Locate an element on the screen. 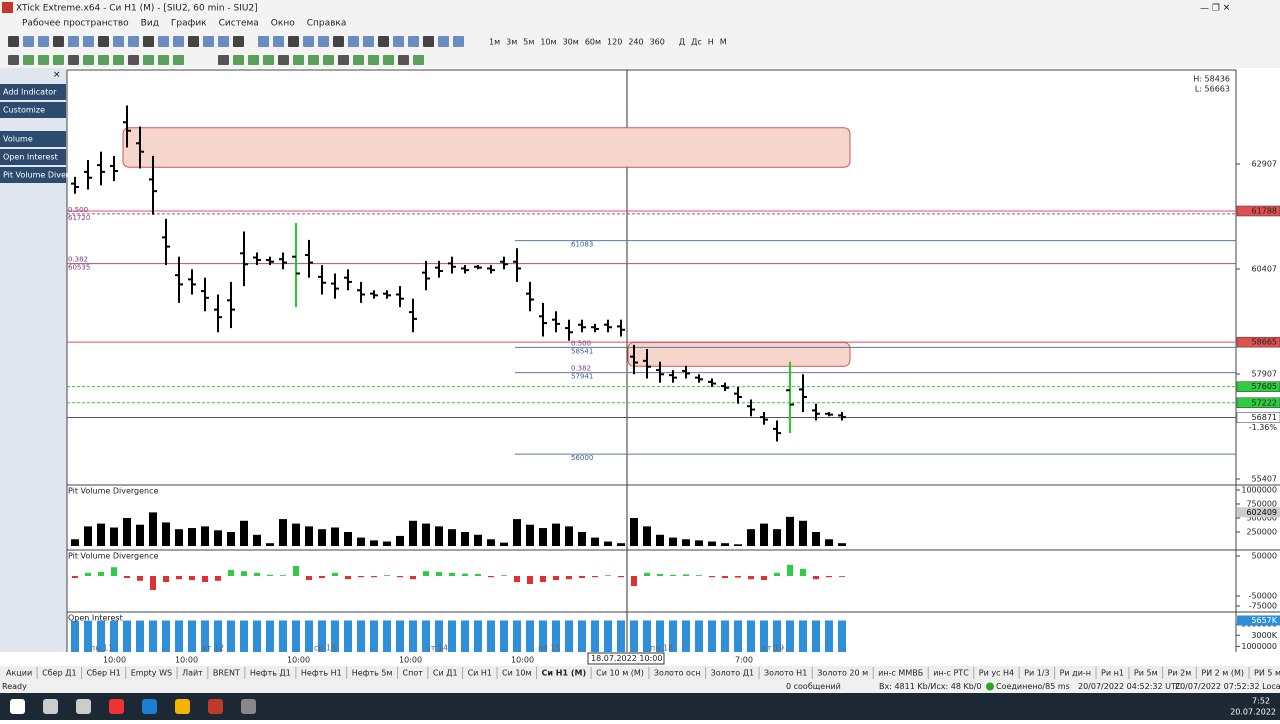 This screenshot has height=724, width=1280. tab: РИ 5 м (M) is located at coordinates (1267, 673).